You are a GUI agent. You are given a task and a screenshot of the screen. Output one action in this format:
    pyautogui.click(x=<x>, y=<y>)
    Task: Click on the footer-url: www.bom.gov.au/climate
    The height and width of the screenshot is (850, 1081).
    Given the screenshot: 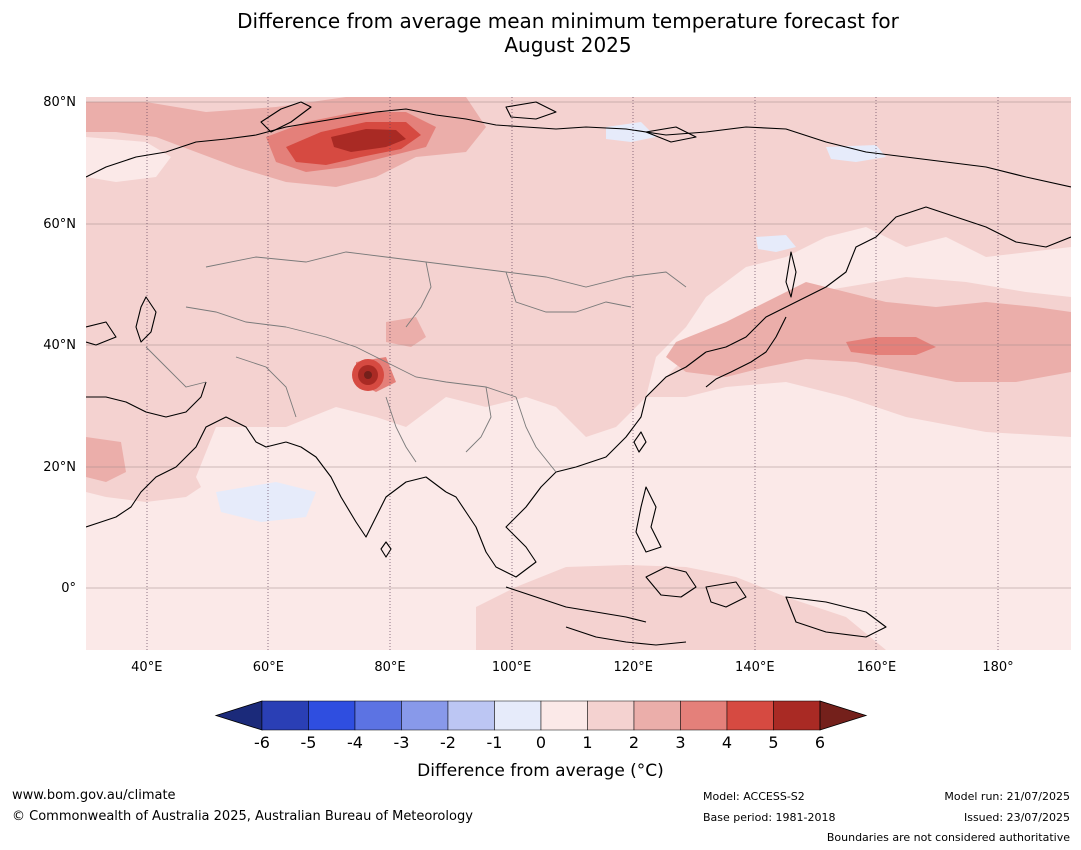 What is the action you would take?
    pyautogui.click(x=94, y=795)
    